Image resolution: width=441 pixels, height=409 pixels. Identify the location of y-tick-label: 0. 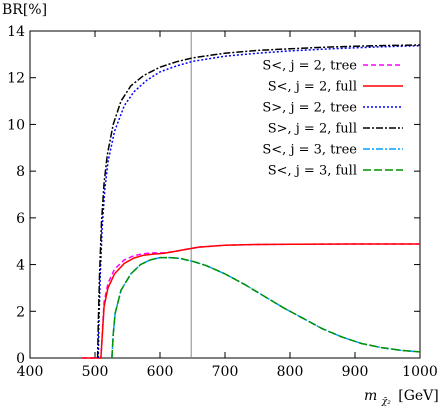
(20, 359).